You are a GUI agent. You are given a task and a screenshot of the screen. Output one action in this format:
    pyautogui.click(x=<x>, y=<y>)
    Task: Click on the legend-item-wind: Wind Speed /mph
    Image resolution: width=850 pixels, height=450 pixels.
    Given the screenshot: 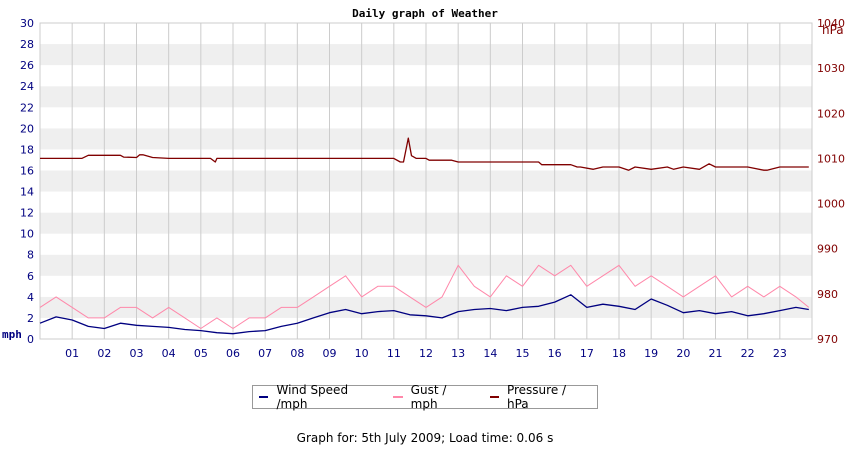 What is the action you would take?
    pyautogui.click(x=318, y=397)
    